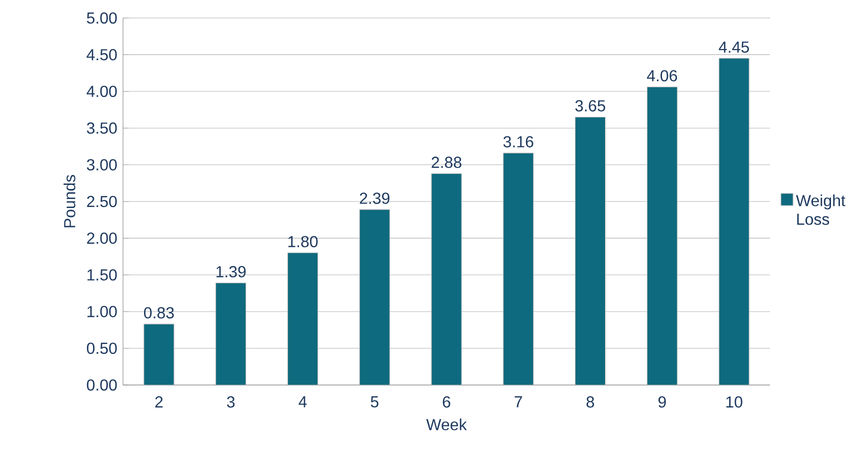  I want to click on y-tick-label: 0.00, so click(101, 385).